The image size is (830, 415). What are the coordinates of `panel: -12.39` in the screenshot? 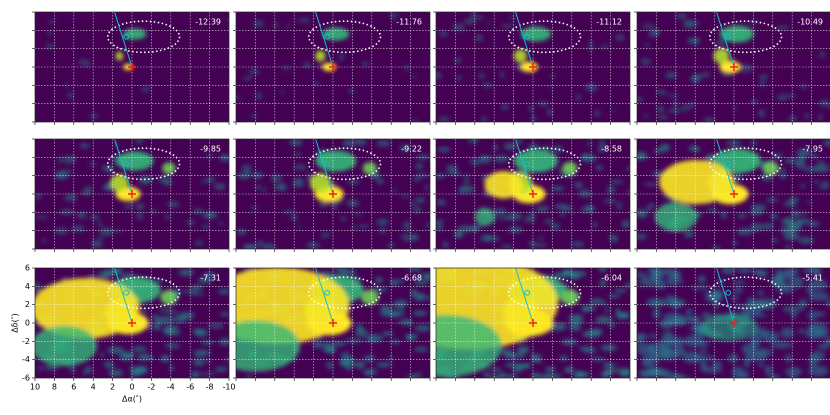 It's located at (131, 68).